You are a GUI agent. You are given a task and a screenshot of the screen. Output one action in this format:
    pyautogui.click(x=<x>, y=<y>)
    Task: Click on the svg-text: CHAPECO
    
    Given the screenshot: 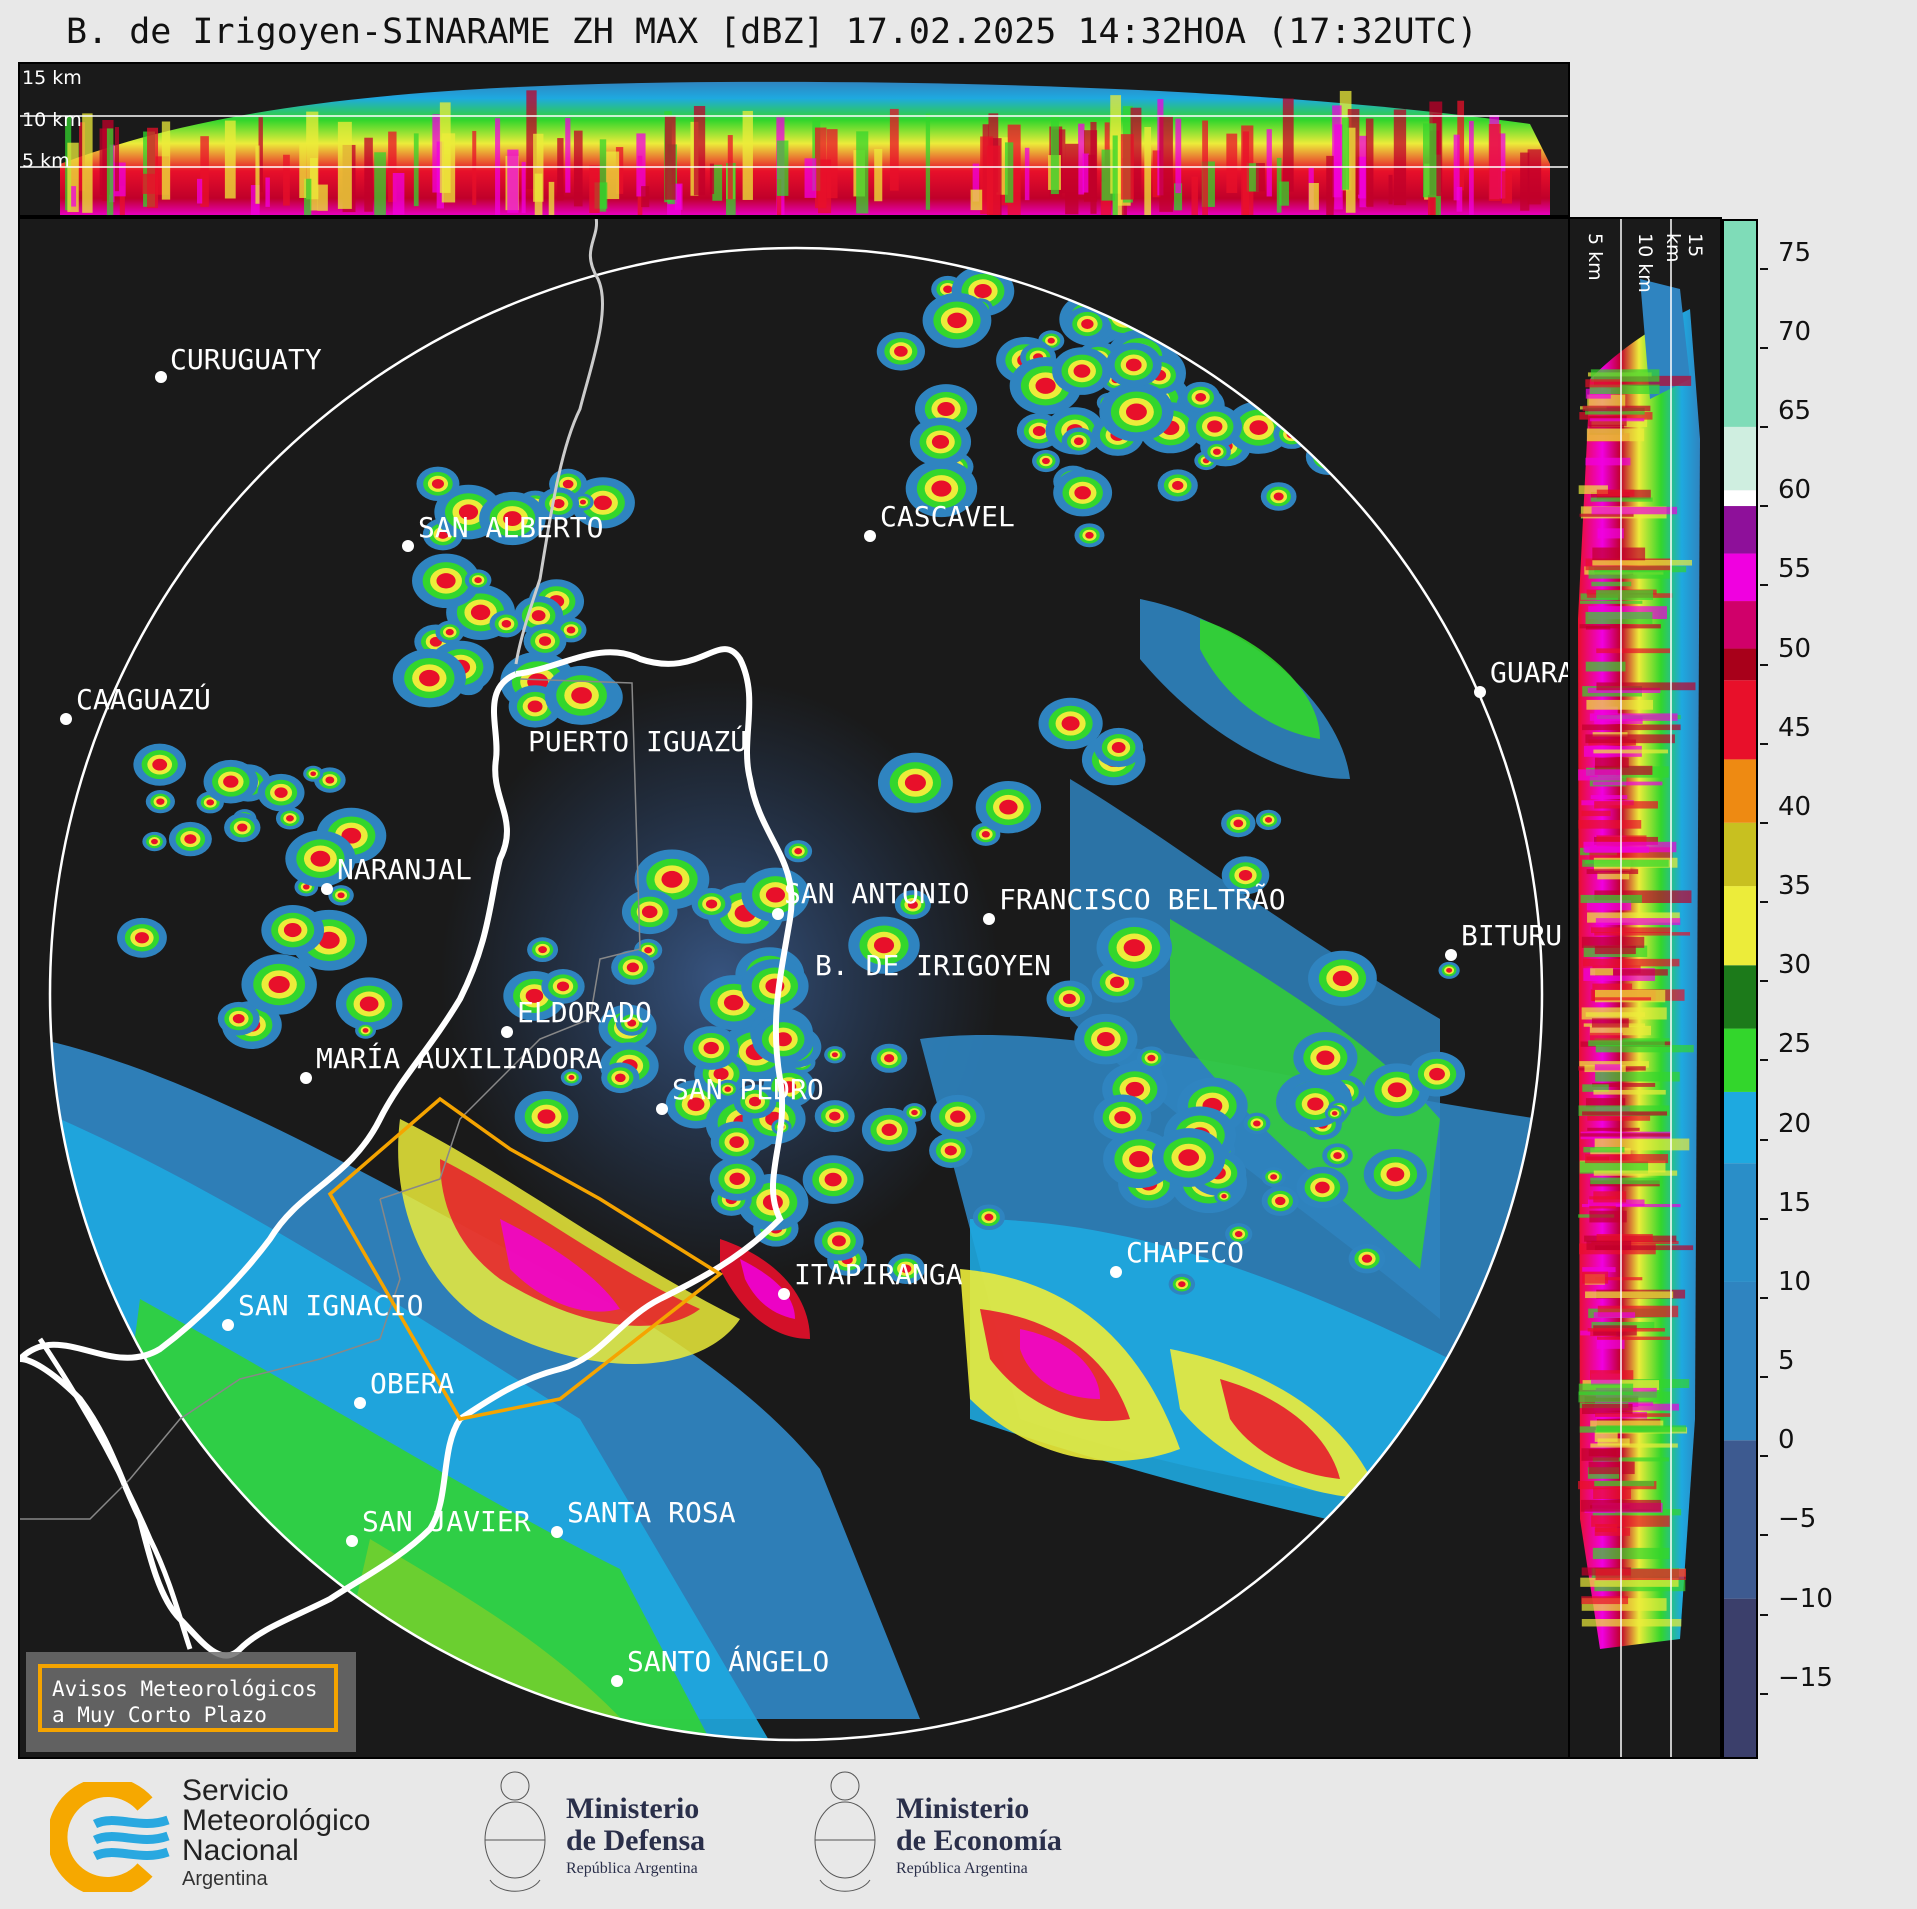 What is the action you would take?
    pyautogui.click(x=1185, y=1252)
    